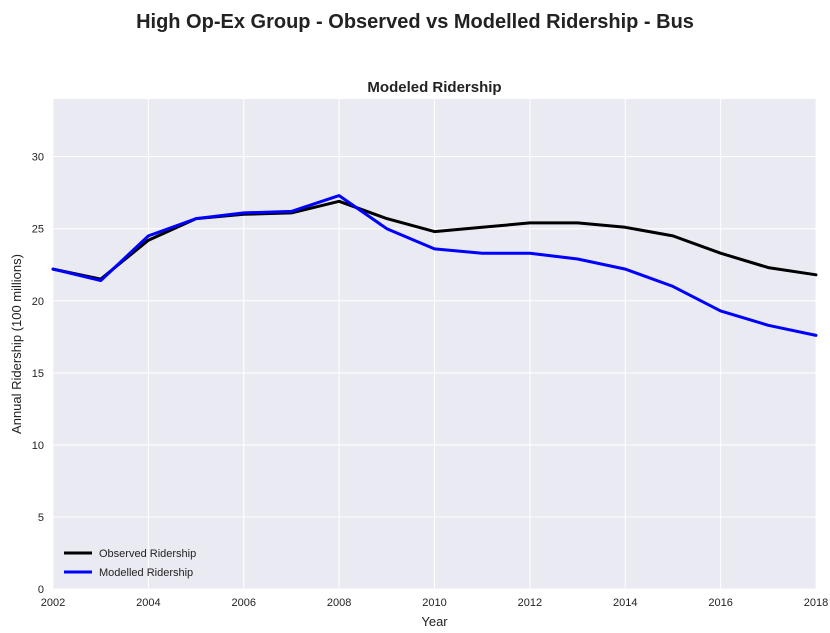 This screenshot has width=830, height=633. I want to click on x-axis-label: Year, so click(434, 621).